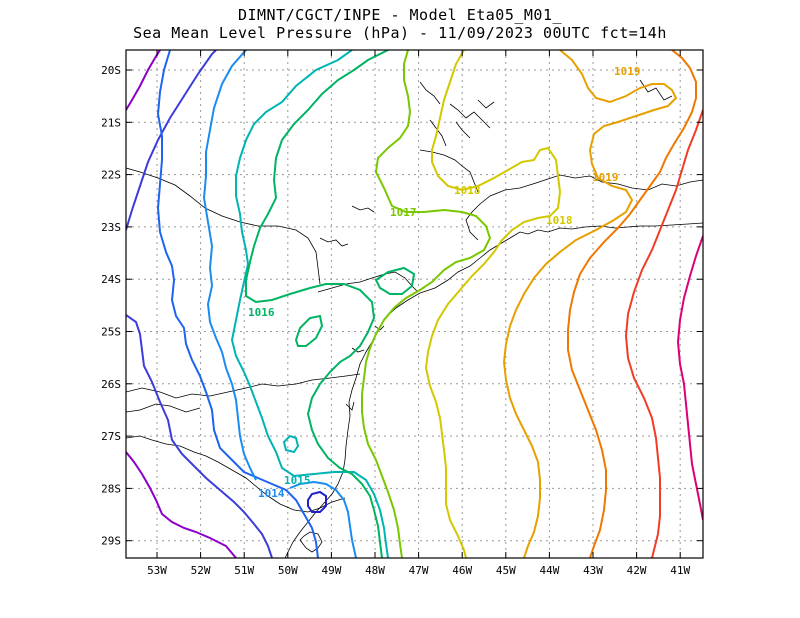 The width and height of the screenshot is (800, 618). Describe the element at coordinates (271, 493) in the screenshot. I see `contour-label-1014: 1014` at that location.